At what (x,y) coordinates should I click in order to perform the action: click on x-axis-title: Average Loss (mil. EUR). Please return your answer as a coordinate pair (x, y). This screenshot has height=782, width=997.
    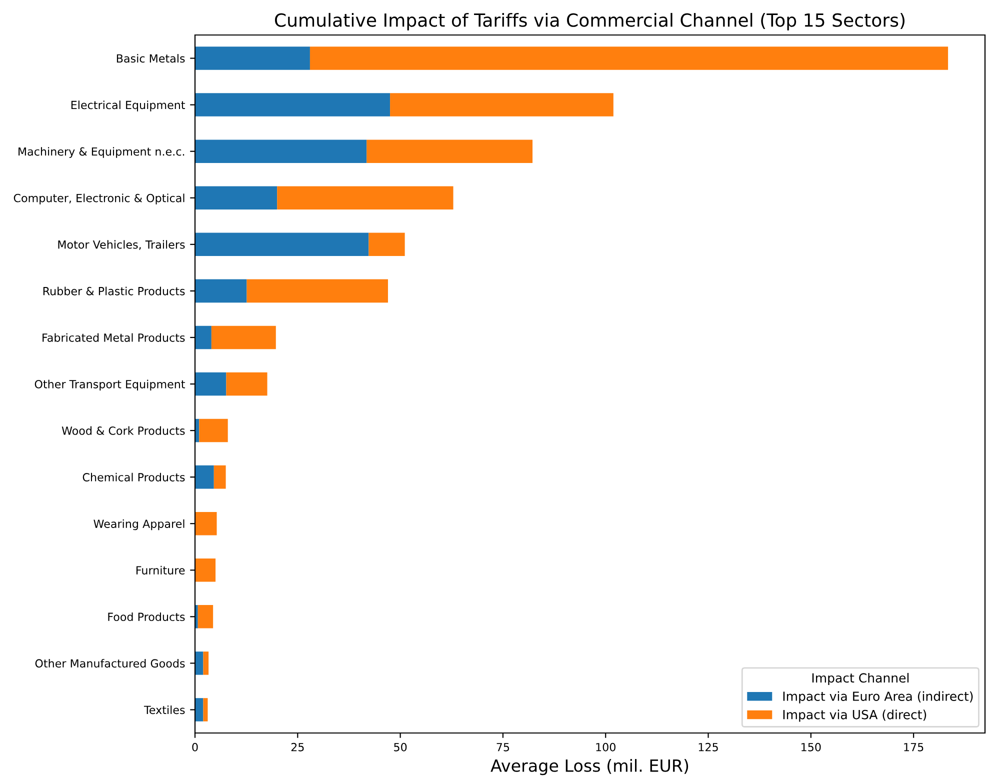
    Looking at the image, I should click on (589, 767).